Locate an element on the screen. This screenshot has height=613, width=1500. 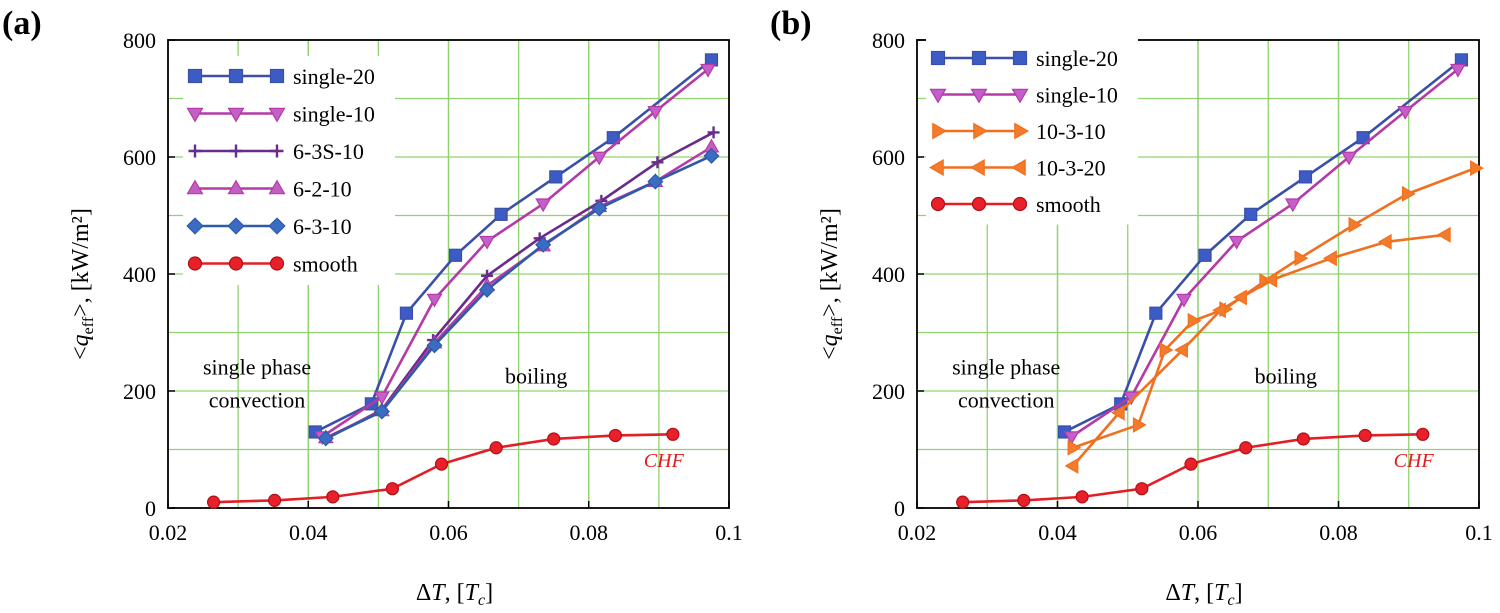
legend-entry-single-20: single-20 is located at coordinates (1024, 58).